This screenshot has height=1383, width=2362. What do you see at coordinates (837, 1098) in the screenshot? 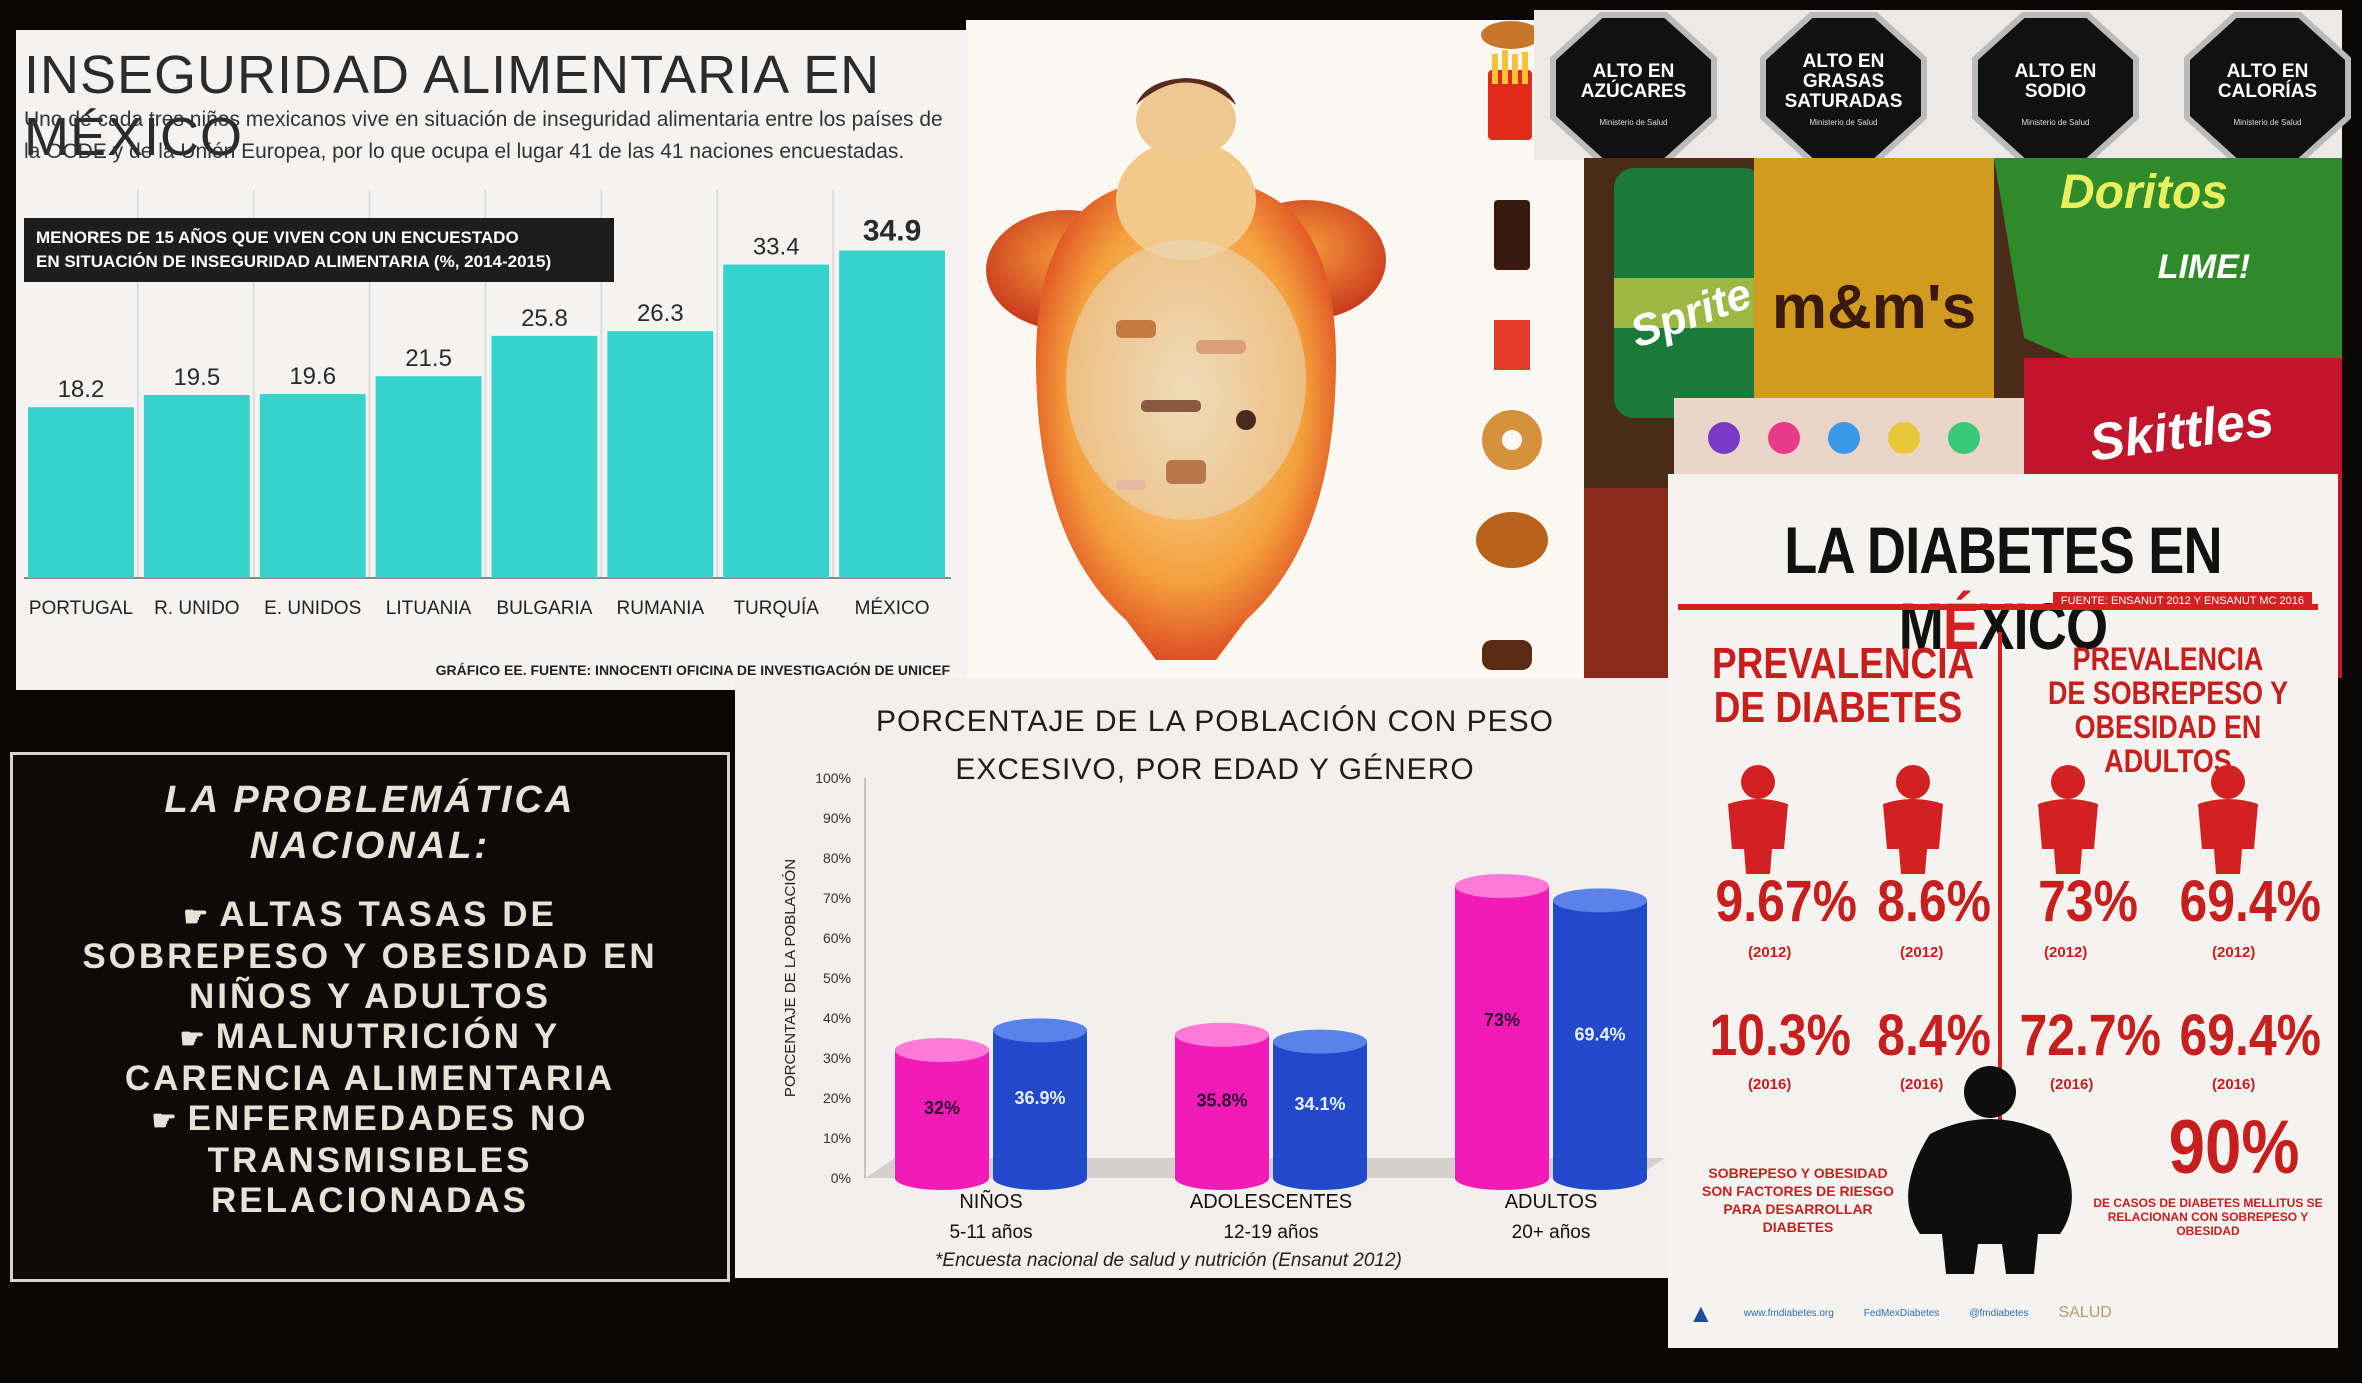
I see `y-tick-label: 20%` at bounding box center [837, 1098].